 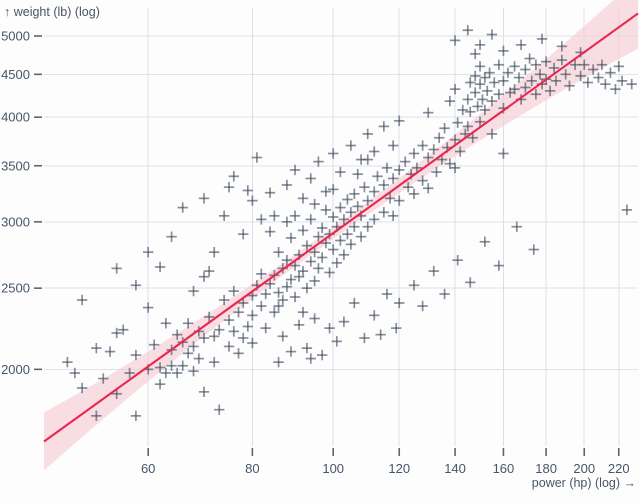 I want to click on y-tick-label: 5000, so click(x=15, y=35).